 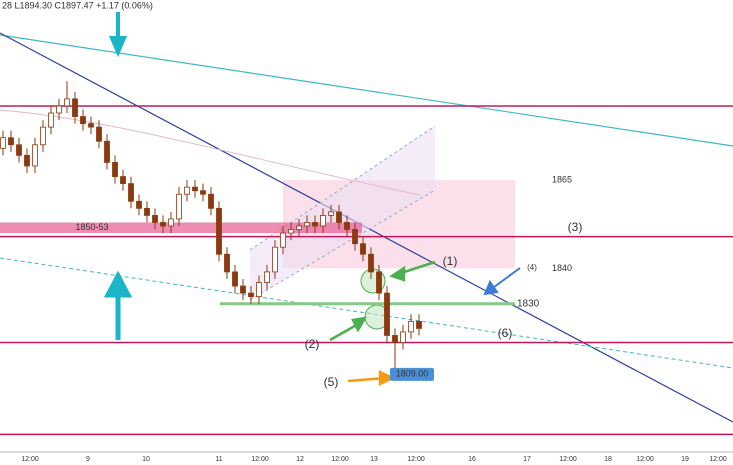 What do you see at coordinates (472, 459) in the screenshot?
I see `x-tick-label: 16` at bounding box center [472, 459].